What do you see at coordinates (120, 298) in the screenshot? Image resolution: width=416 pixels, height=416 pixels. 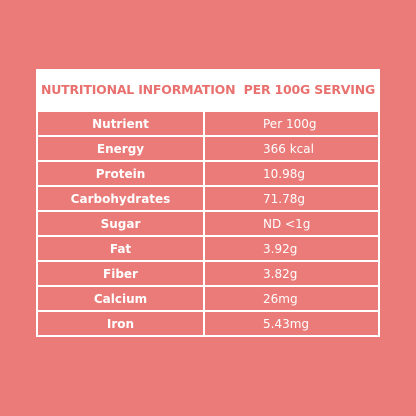 I see `nutrient-cell: Calcium` at bounding box center [120, 298].